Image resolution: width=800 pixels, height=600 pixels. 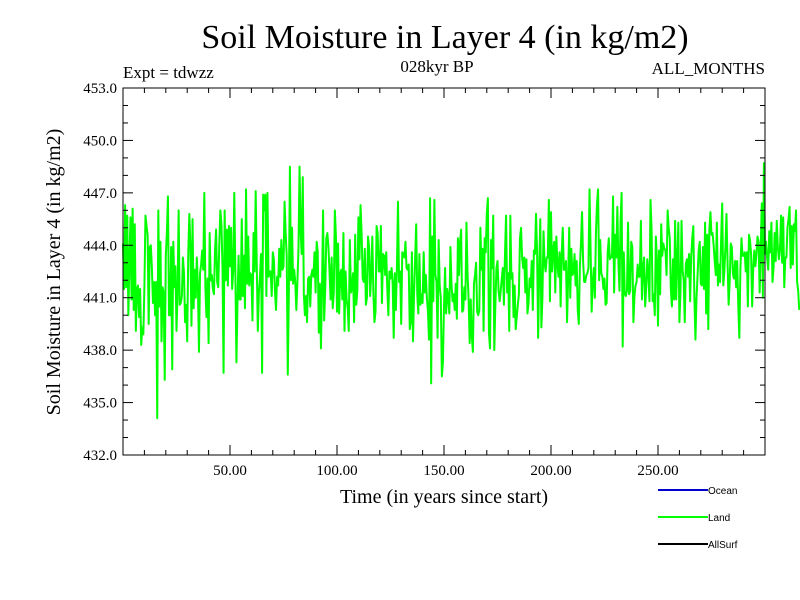 What do you see at coordinates (100, 141) in the screenshot?
I see `y-tick-label: 450.0` at bounding box center [100, 141].